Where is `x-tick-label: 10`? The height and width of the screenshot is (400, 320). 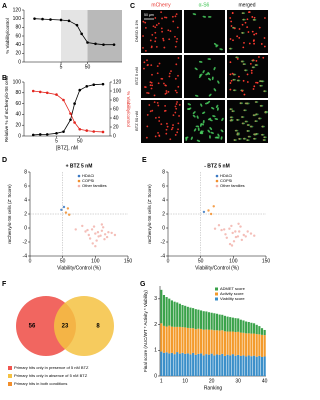
x-tick-label: 10 is located at coordinates (185, 381).